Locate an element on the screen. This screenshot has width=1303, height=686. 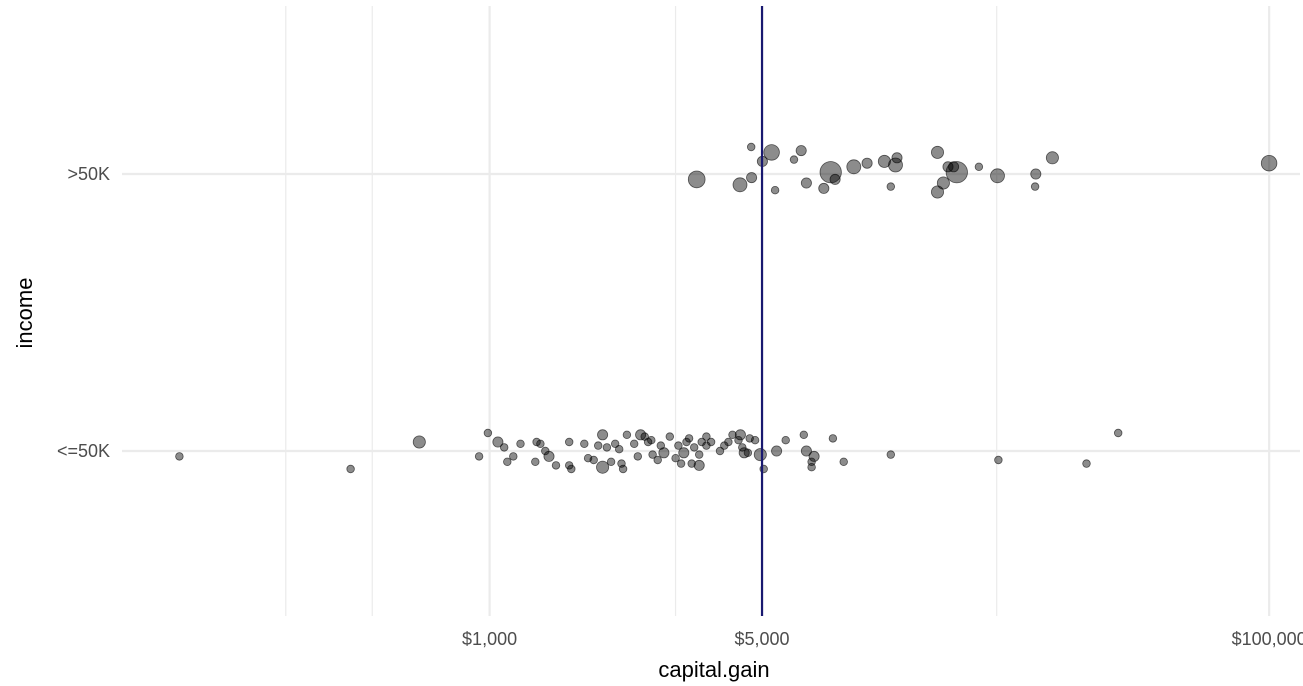
x-tick-label: $1,000 is located at coordinates (489, 639).